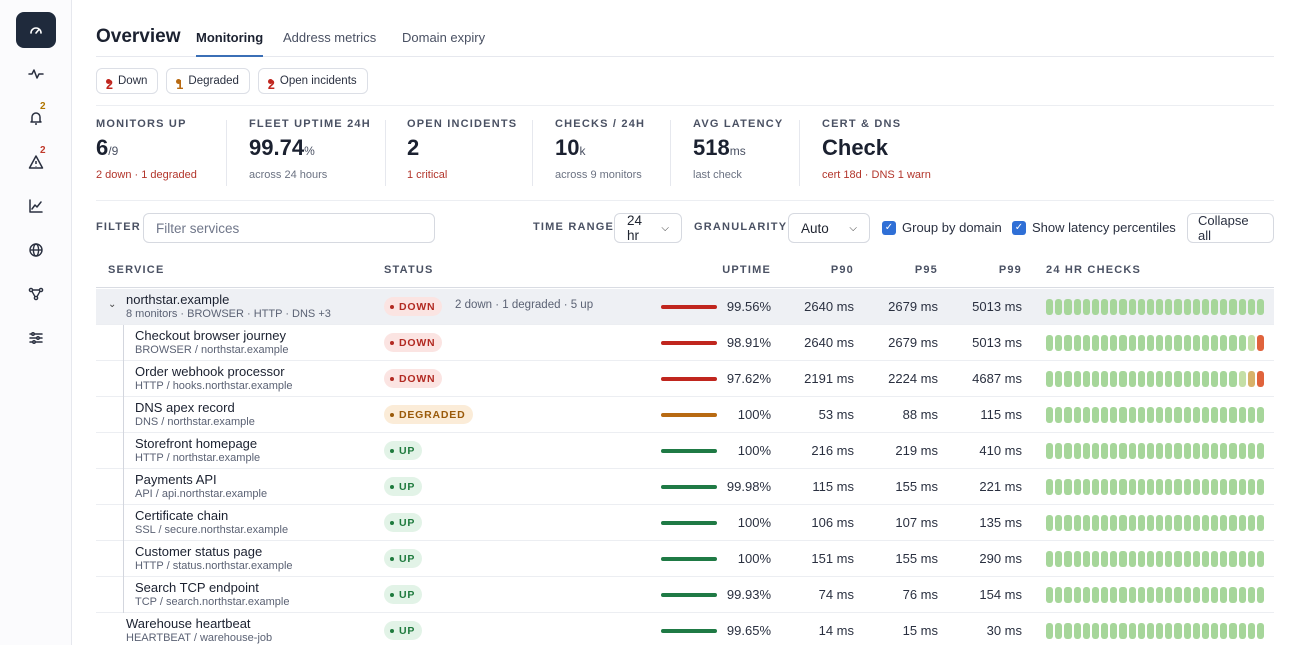 This screenshot has height=645, width=1298. I want to click on col-service: SERVICE, so click(136, 270).